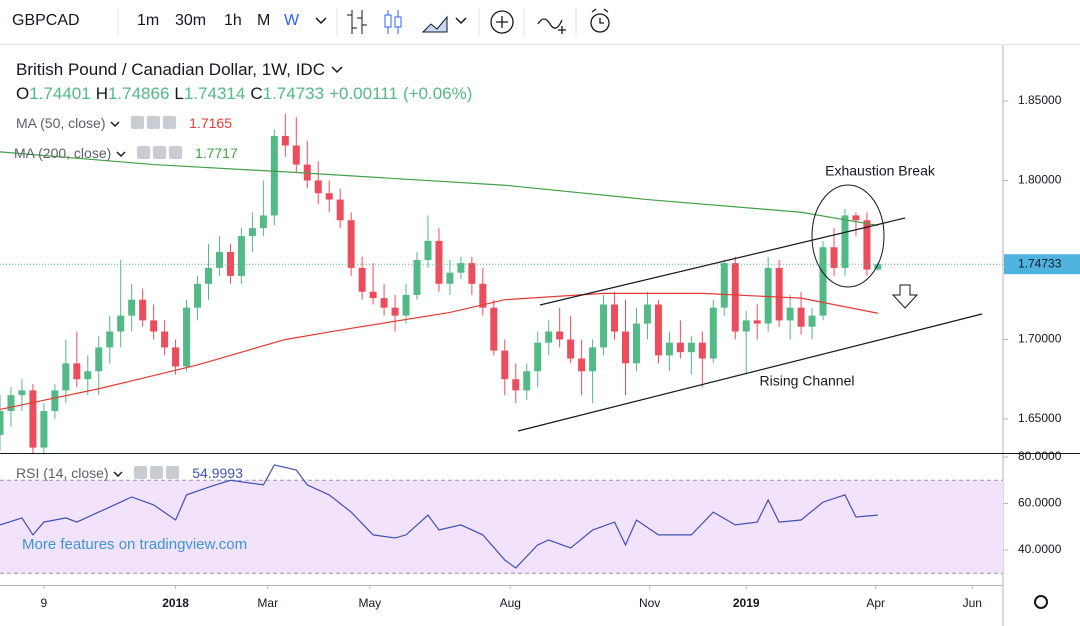 Image resolution: width=1080 pixels, height=626 pixels. I want to click on toolbar: GBPCAD 1m 30m 1h M W, so click(540, 22).